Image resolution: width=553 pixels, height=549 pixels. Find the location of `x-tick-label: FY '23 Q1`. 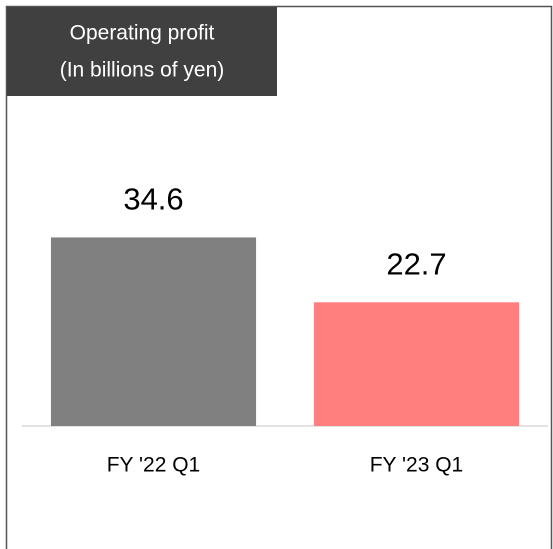

x-tick-label: FY '23 Q1 is located at coordinates (417, 465).